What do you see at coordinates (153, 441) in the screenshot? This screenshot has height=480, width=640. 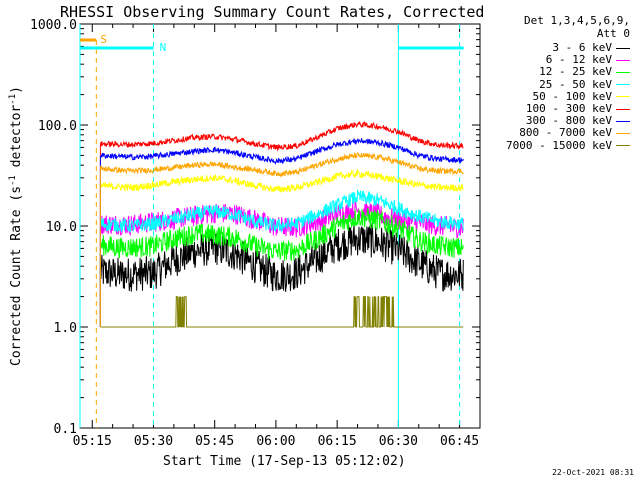 I see `x-tick-label: 05:30` at bounding box center [153, 441].